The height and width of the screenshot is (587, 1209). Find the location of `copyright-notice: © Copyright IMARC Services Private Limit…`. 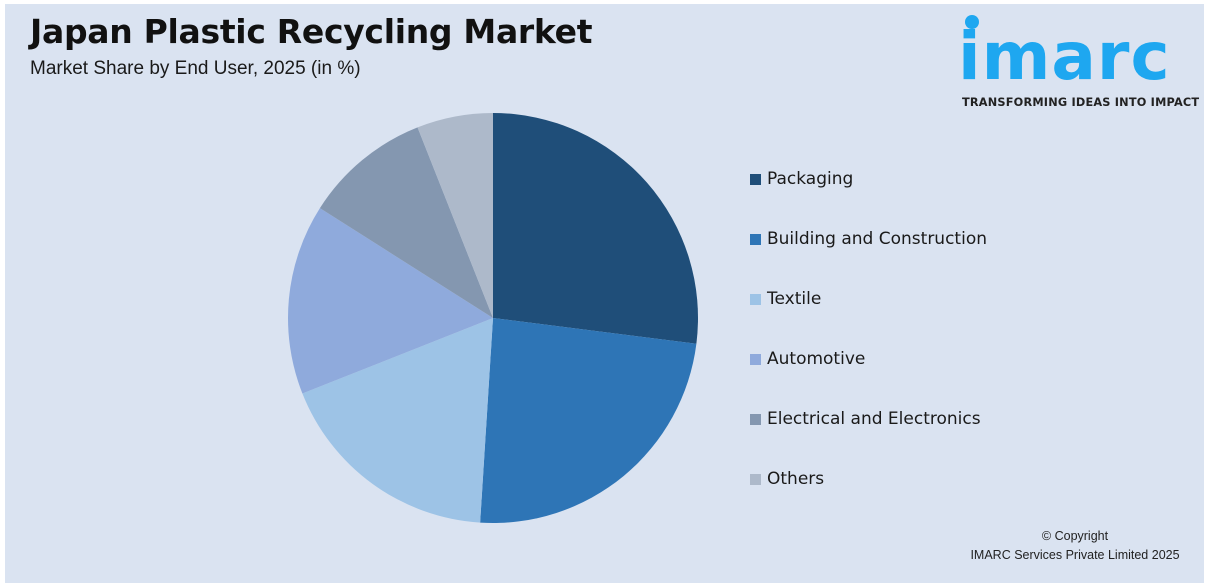

copyright-notice: © Copyright IMARC Services Private Limit… is located at coordinates (1075, 546).